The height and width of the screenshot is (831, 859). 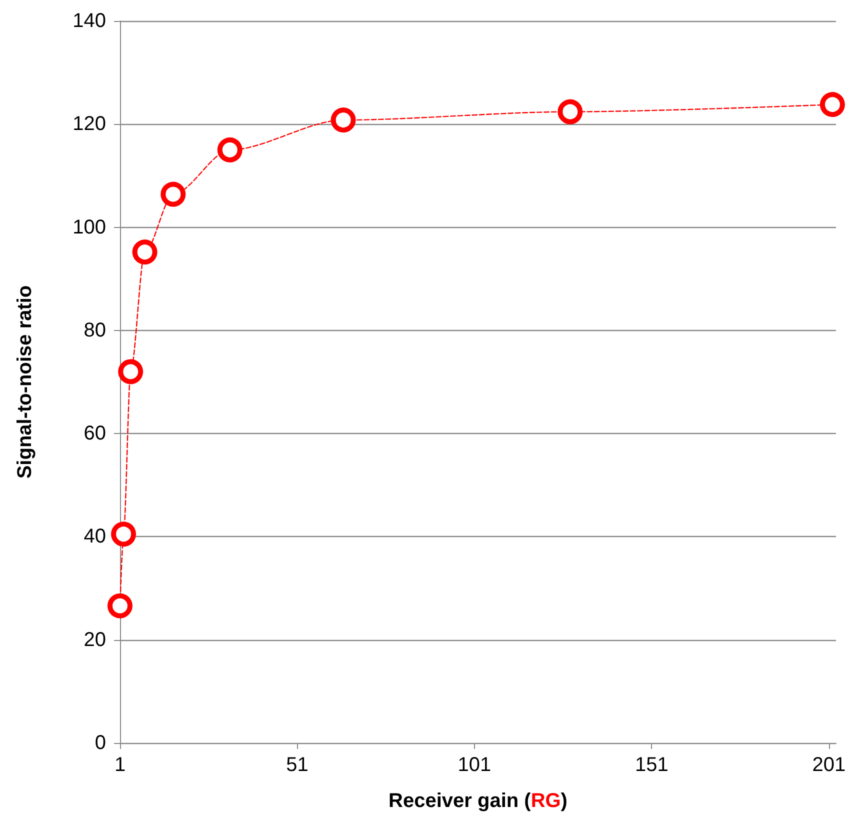 I want to click on y-tick-label: 20, so click(x=95, y=639).